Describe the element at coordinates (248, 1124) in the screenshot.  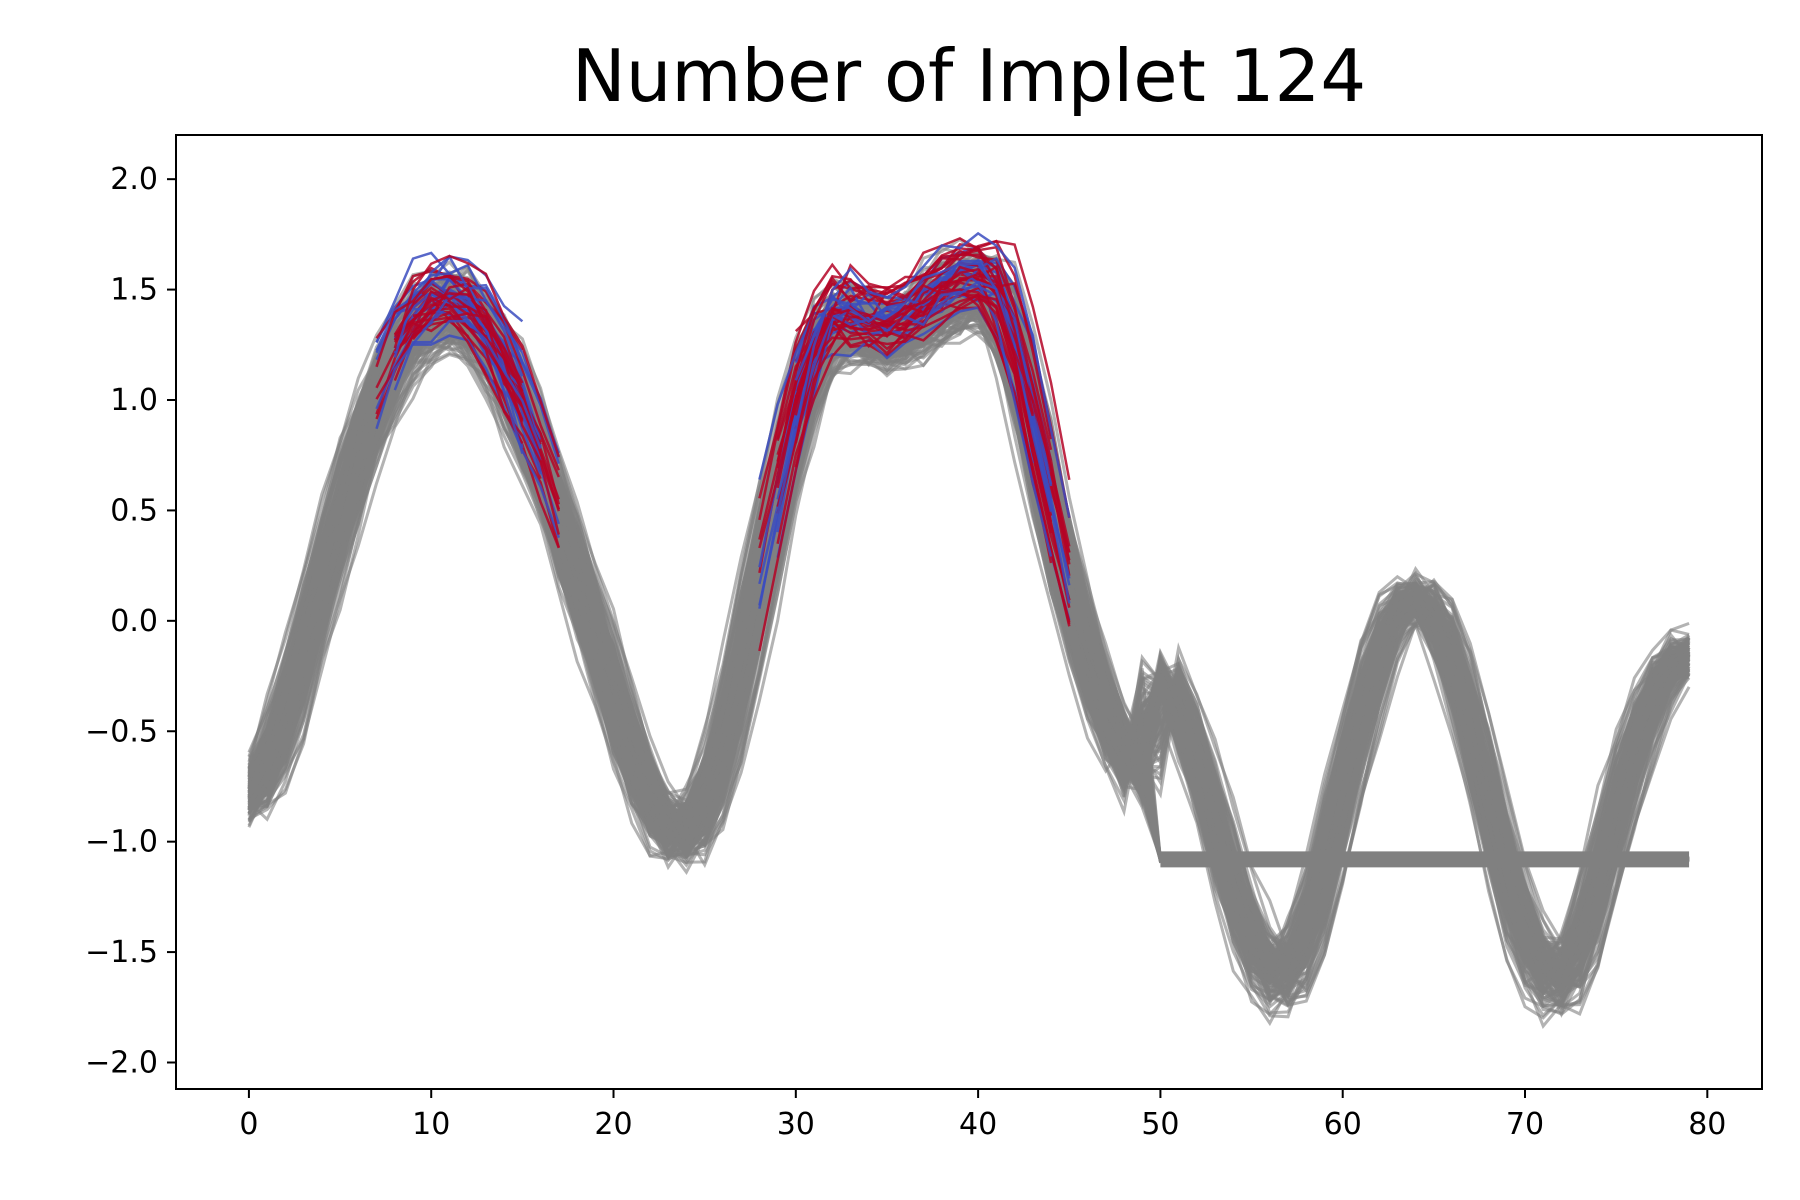
I see `x-tick-label: 0` at that location.